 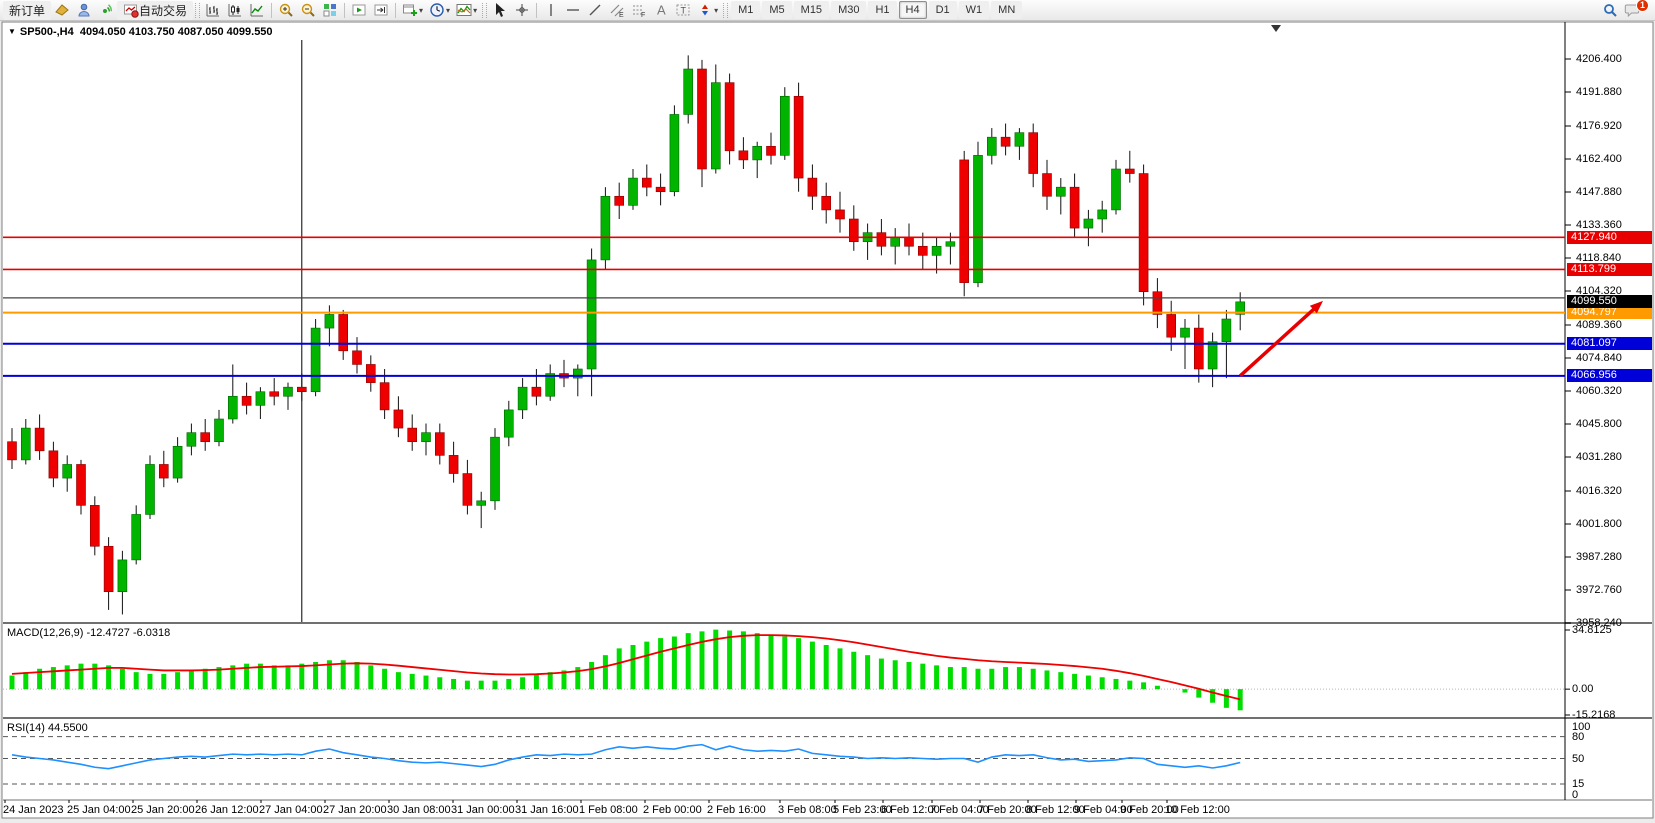 What do you see at coordinates (942, 10) in the screenshot?
I see `timeframe-button-d1: D1` at bounding box center [942, 10].